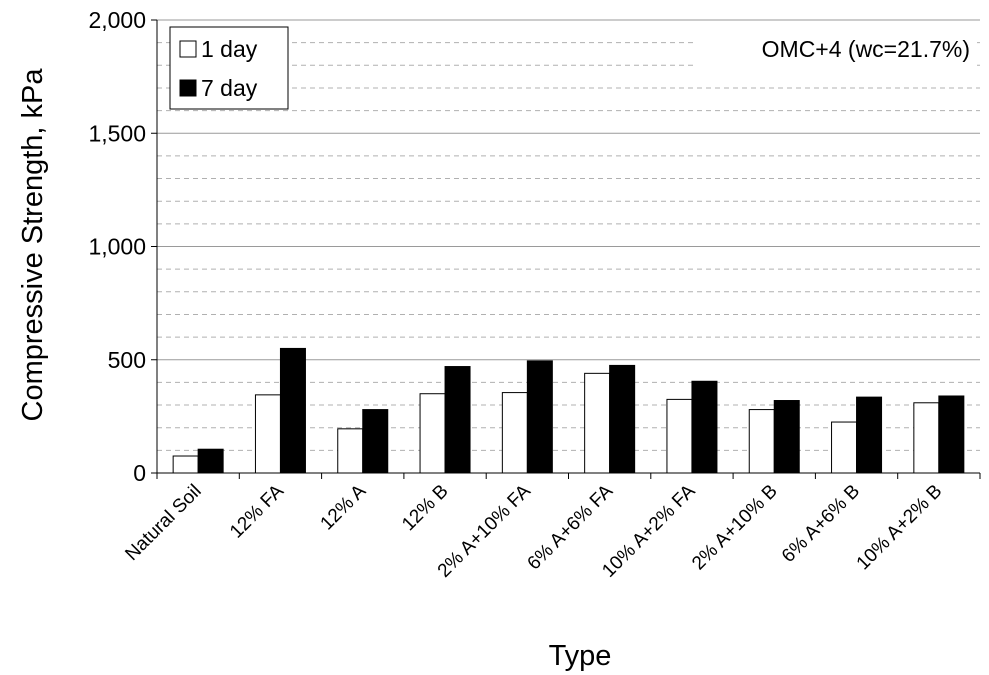 This screenshot has height=675, width=989. I want to click on x-category-label: 12% B, so click(425, 508).